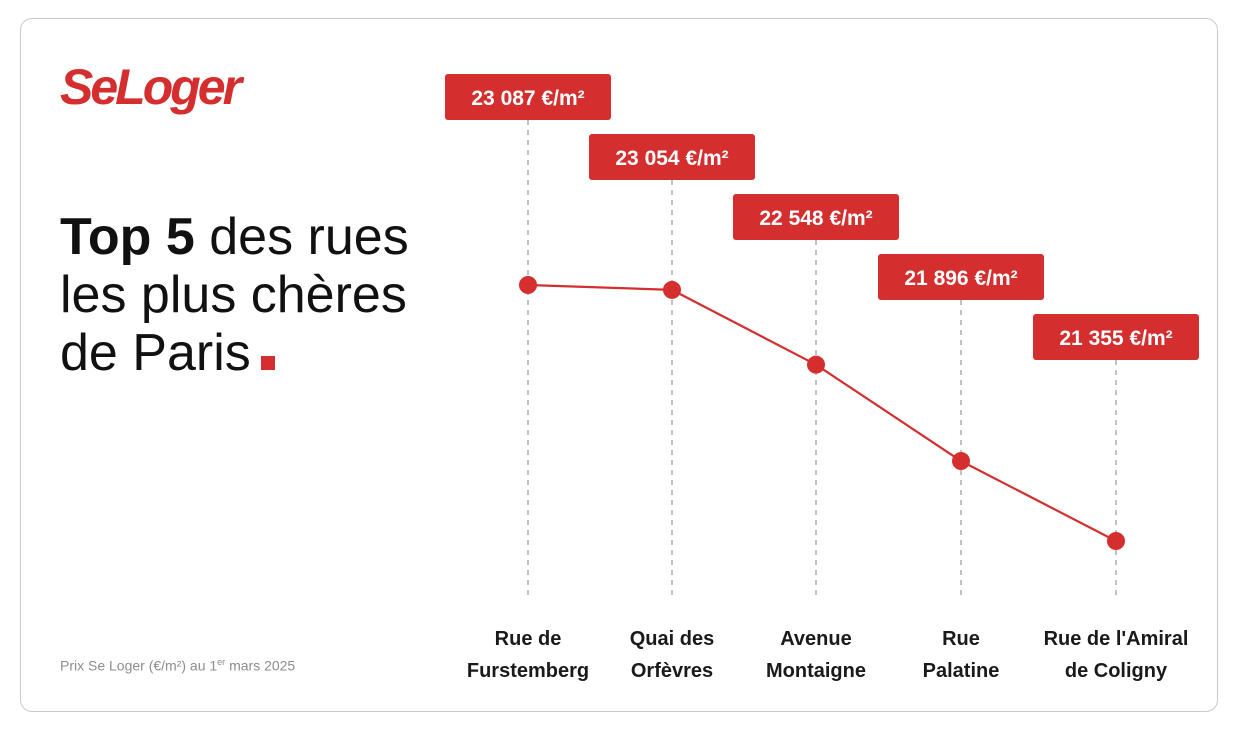  What do you see at coordinates (528, 671) in the screenshot?
I see `category-label: Furstemberg` at bounding box center [528, 671].